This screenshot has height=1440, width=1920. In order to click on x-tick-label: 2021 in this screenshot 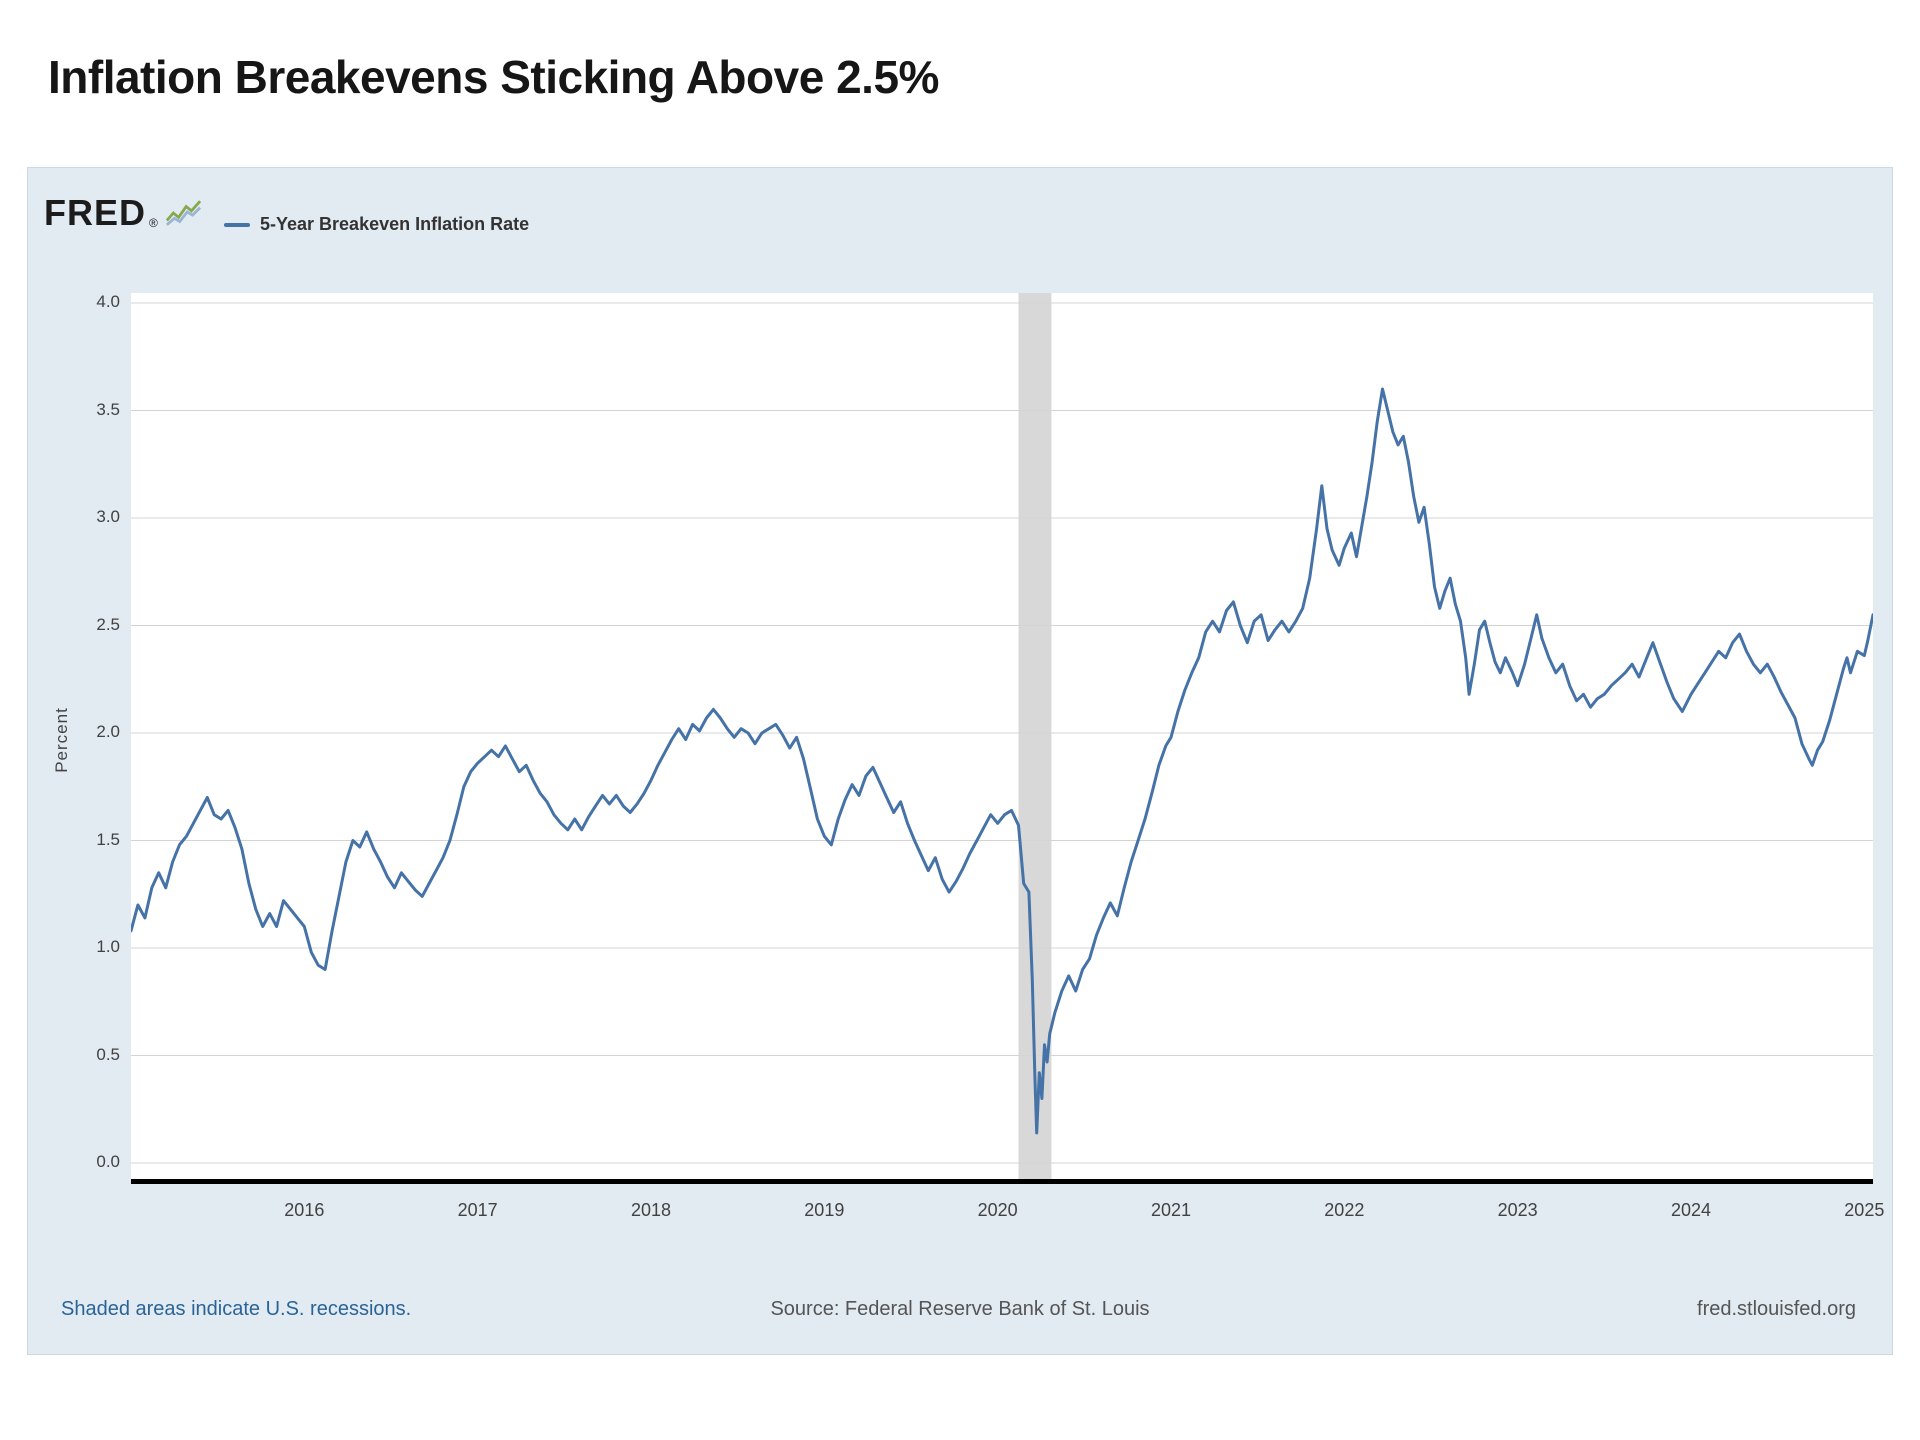, I will do `click(1171, 1210)`.